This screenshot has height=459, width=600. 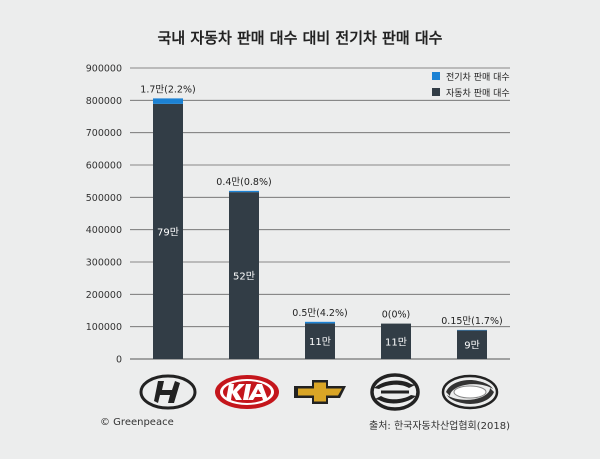 What do you see at coordinates (395, 392) in the screenshot?
I see `ssangyong-logo` at bounding box center [395, 392].